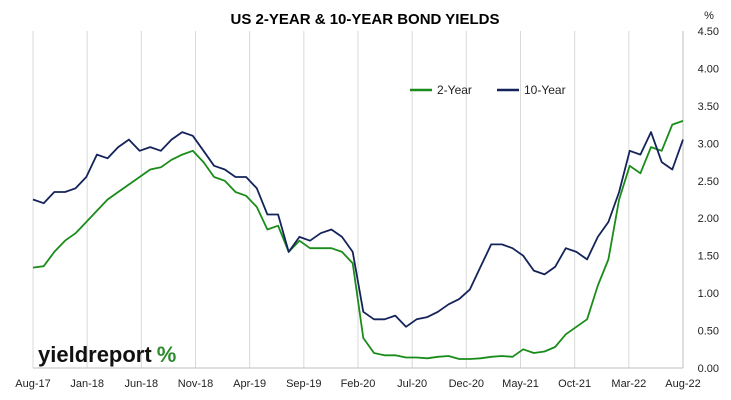 This screenshot has width=731, height=400. Describe the element at coordinates (708, 257) in the screenshot. I see `y-tick-label: 1.50` at that location.